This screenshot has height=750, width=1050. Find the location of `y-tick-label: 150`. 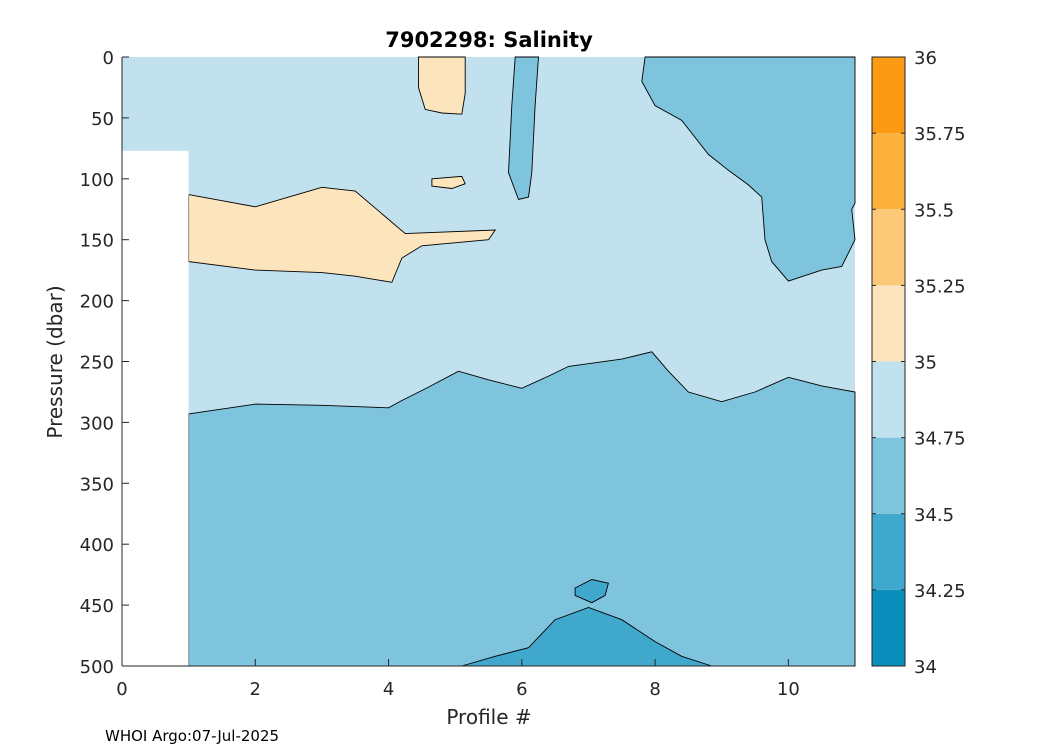

y-tick-label: 150 is located at coordinates (97, 241).